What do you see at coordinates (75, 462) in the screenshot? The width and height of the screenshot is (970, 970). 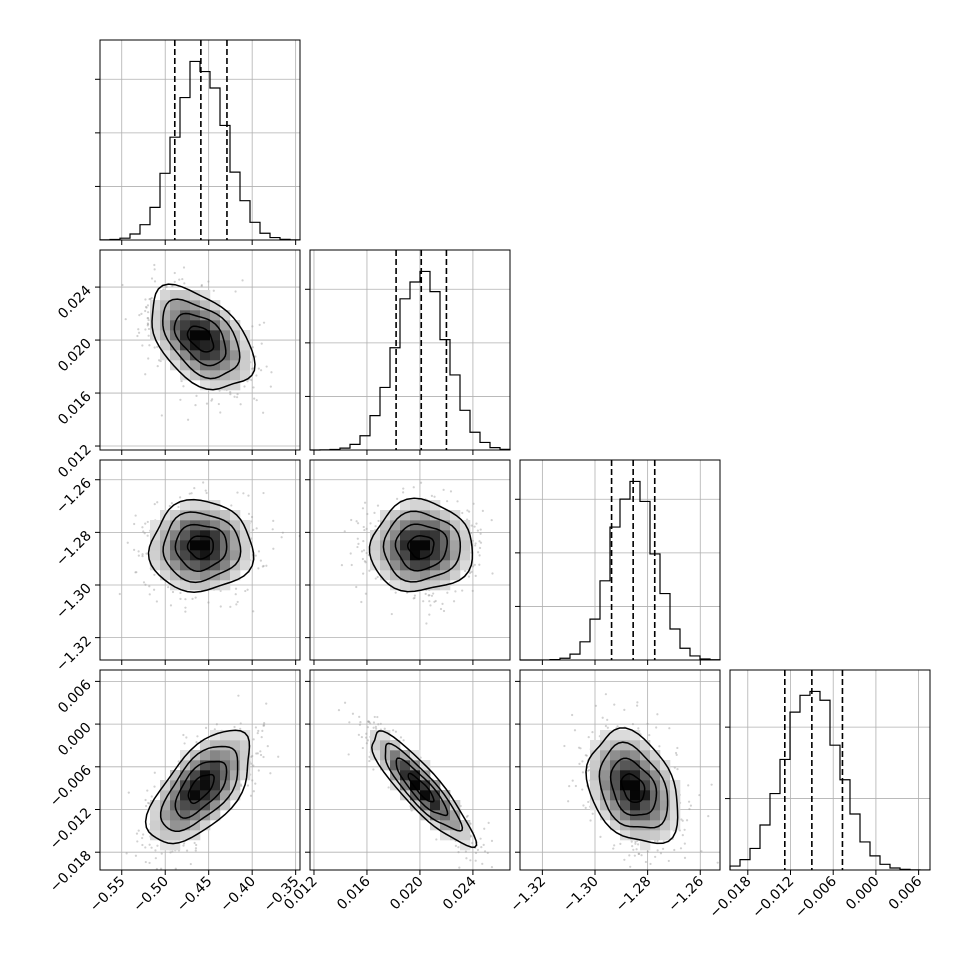 I see `y-tick-label: 0.012` at bounding box center [75, 462].